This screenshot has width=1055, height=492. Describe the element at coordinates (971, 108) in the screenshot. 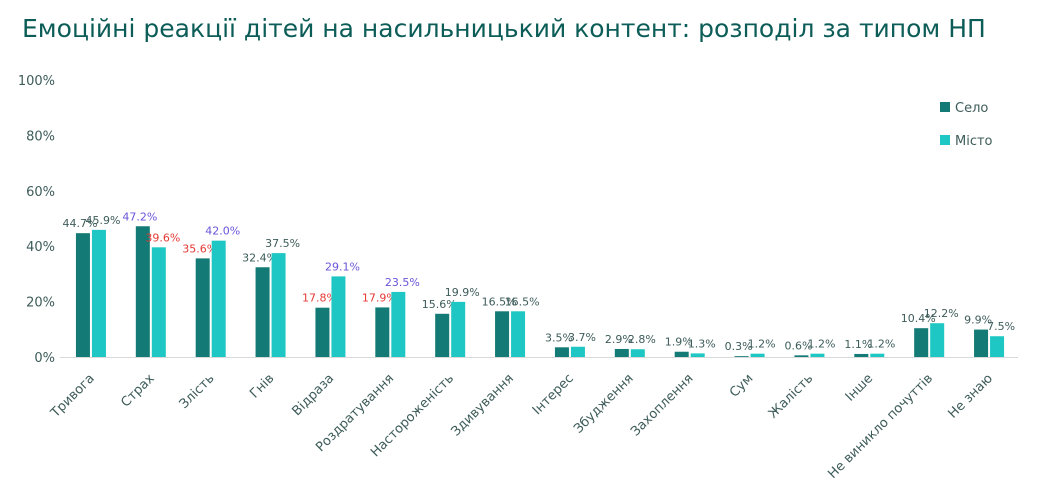

I see `legend-label: Село` at that location.